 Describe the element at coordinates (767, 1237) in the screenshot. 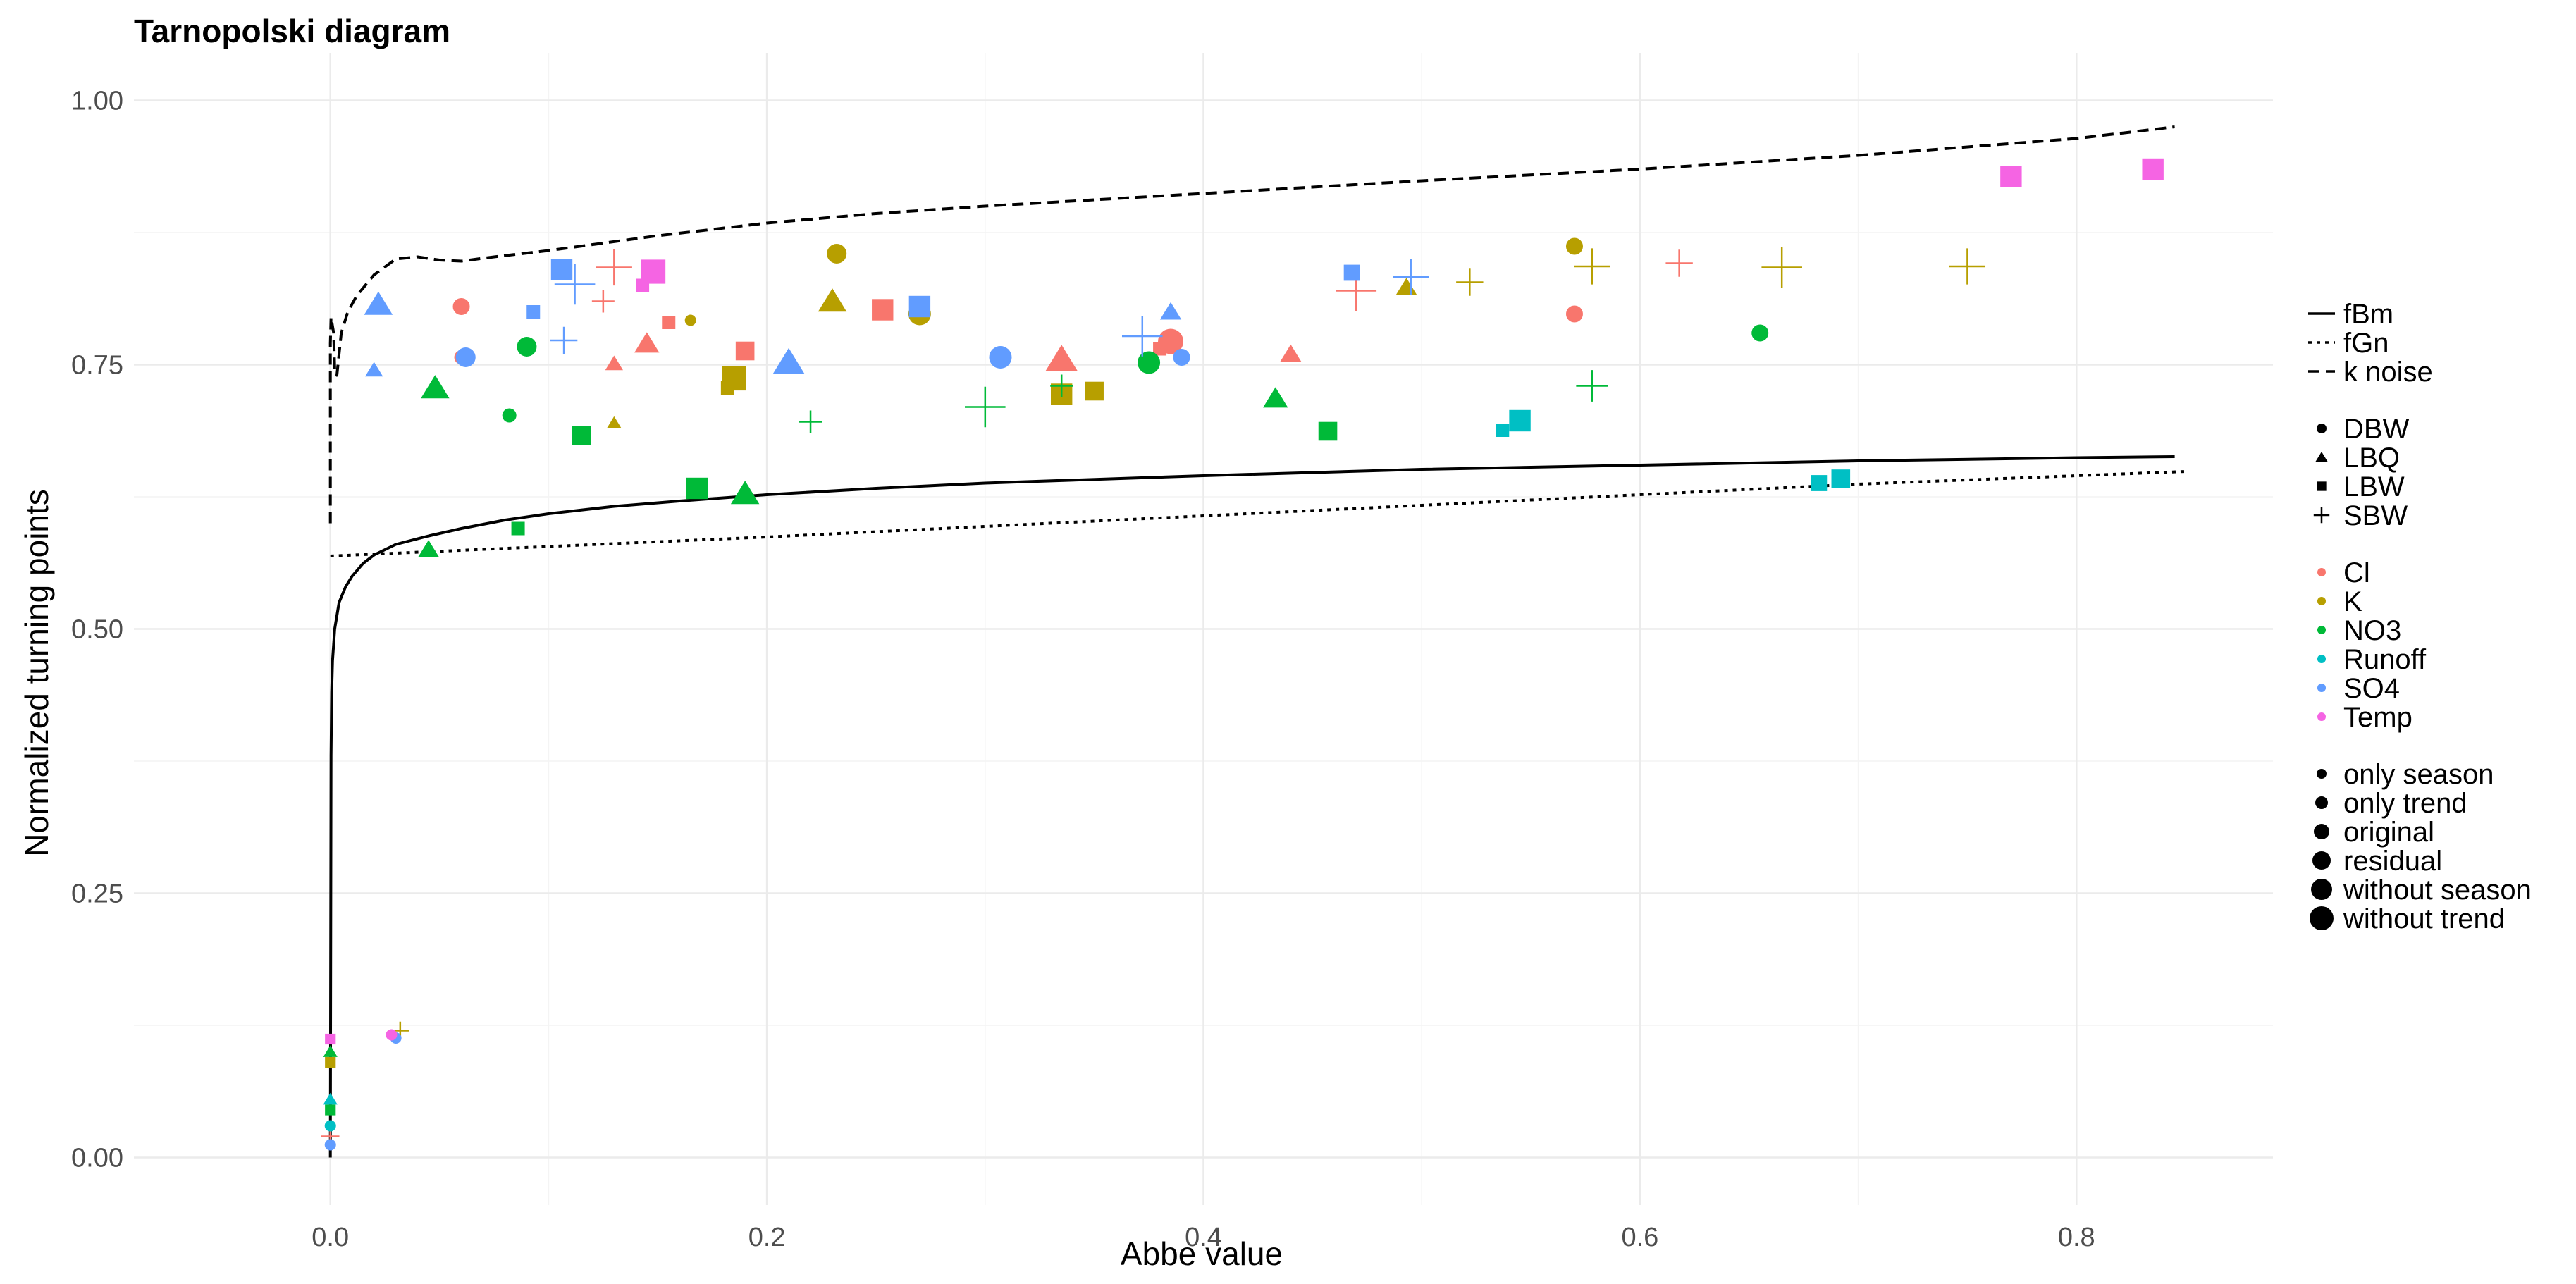

I see `x-tick-label: 0.2` at that location.